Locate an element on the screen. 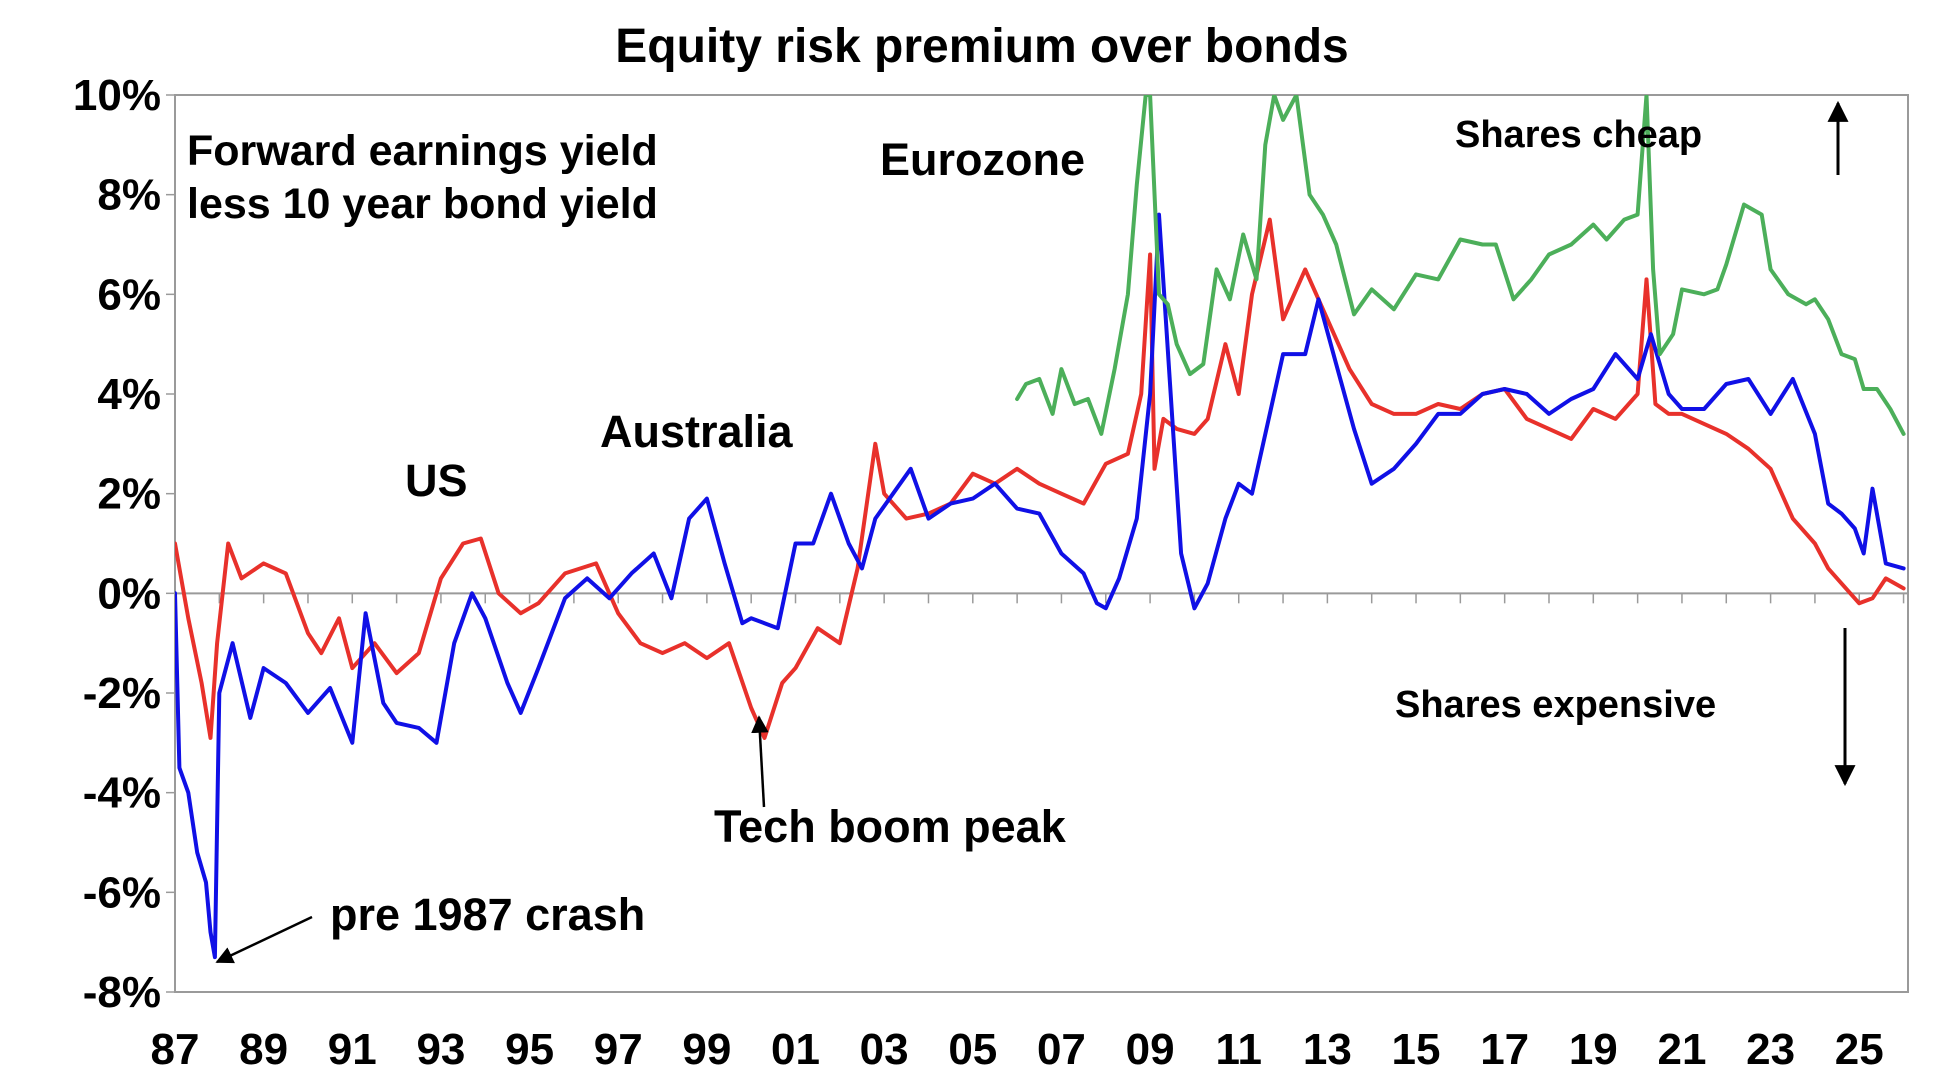 Image resolution: width=1938 pixels, height=1076 pixels. y-tick-label: 6% is located at coordinates (129, 294).